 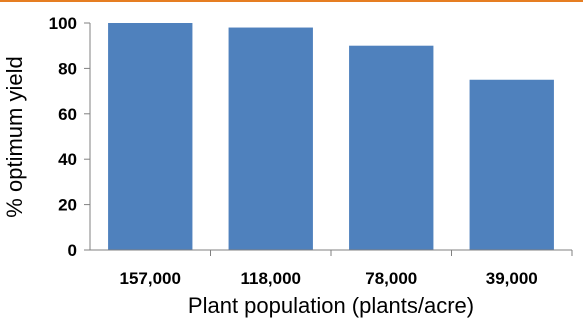 I want to click on y-axis-title: % optimum yield, so click(x=14, y=136).